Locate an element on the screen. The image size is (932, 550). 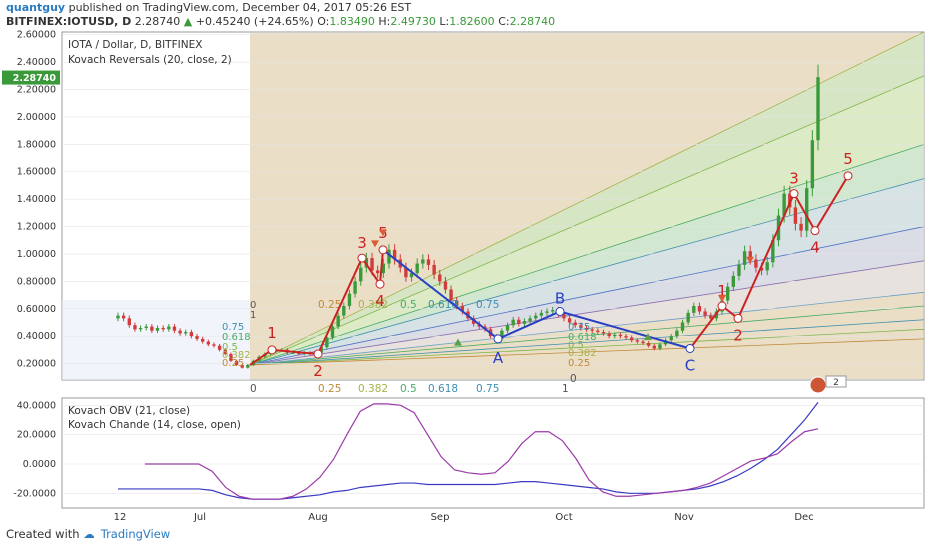
last-price-label: 2.28740 is located at coordinates (35, 78).